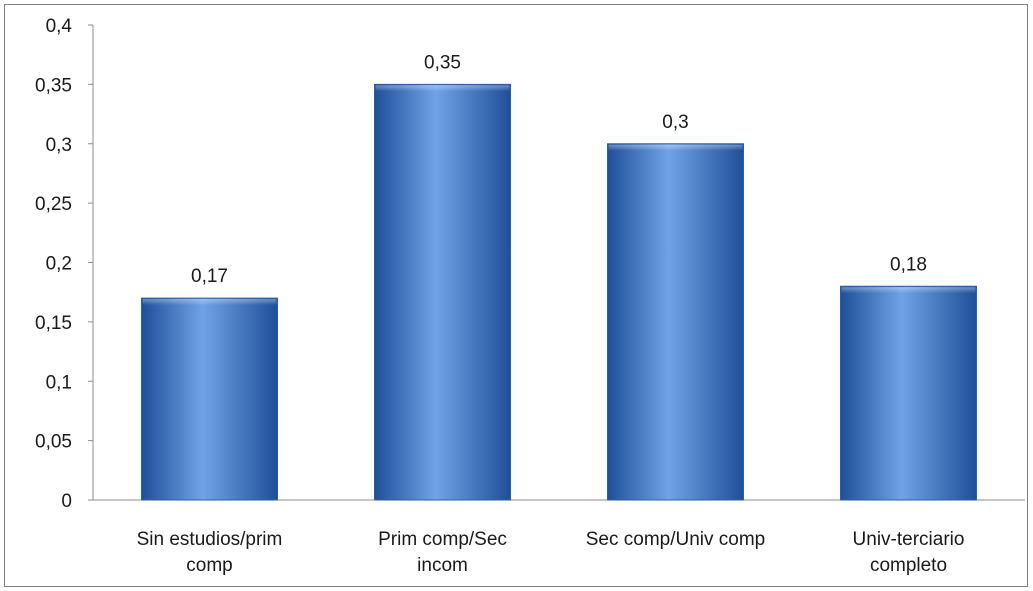  I want to click on y-tick-label: 0,35, so click(53, 85).